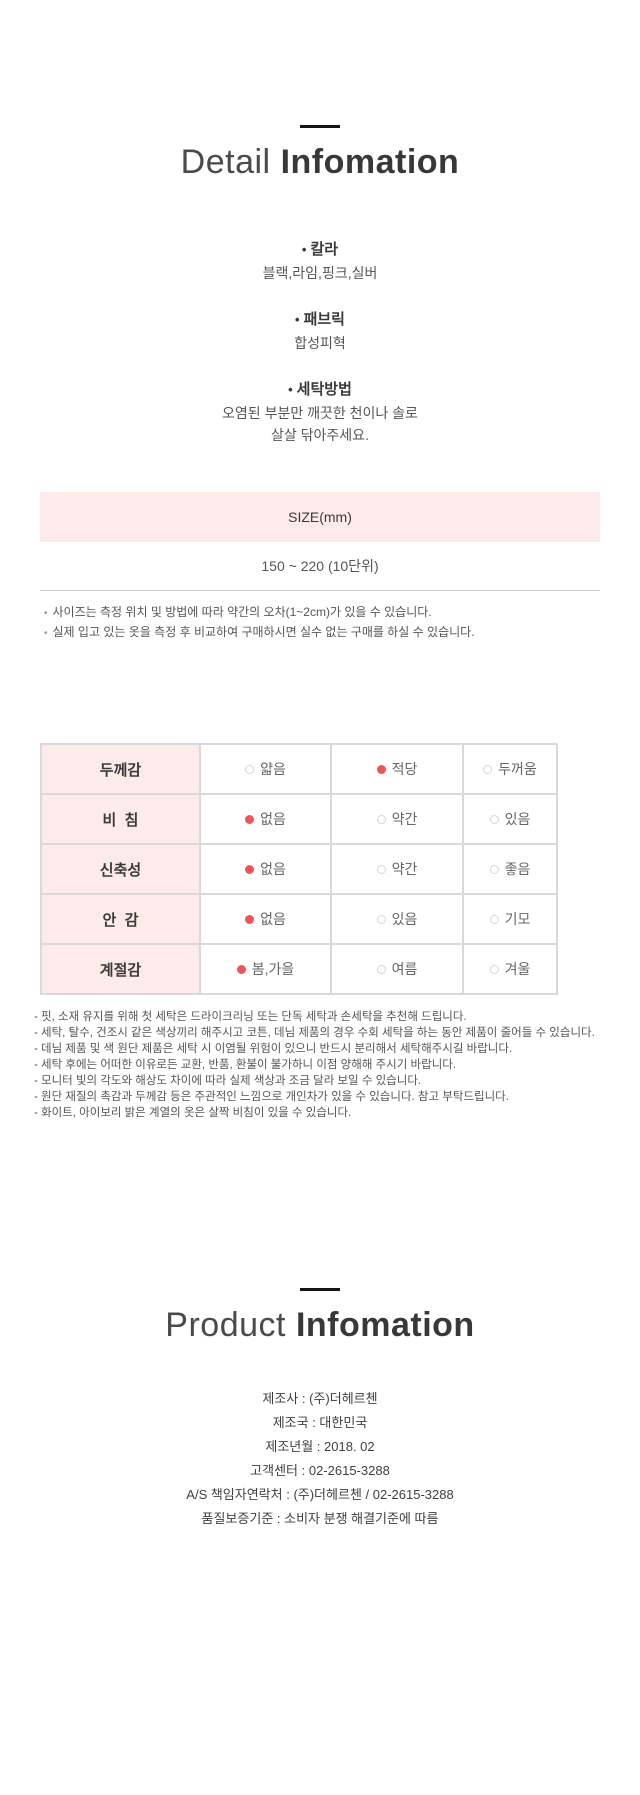 The image size is (640, 1795). I want to click on spec-header: • 세탁방법, so click(320, 390).